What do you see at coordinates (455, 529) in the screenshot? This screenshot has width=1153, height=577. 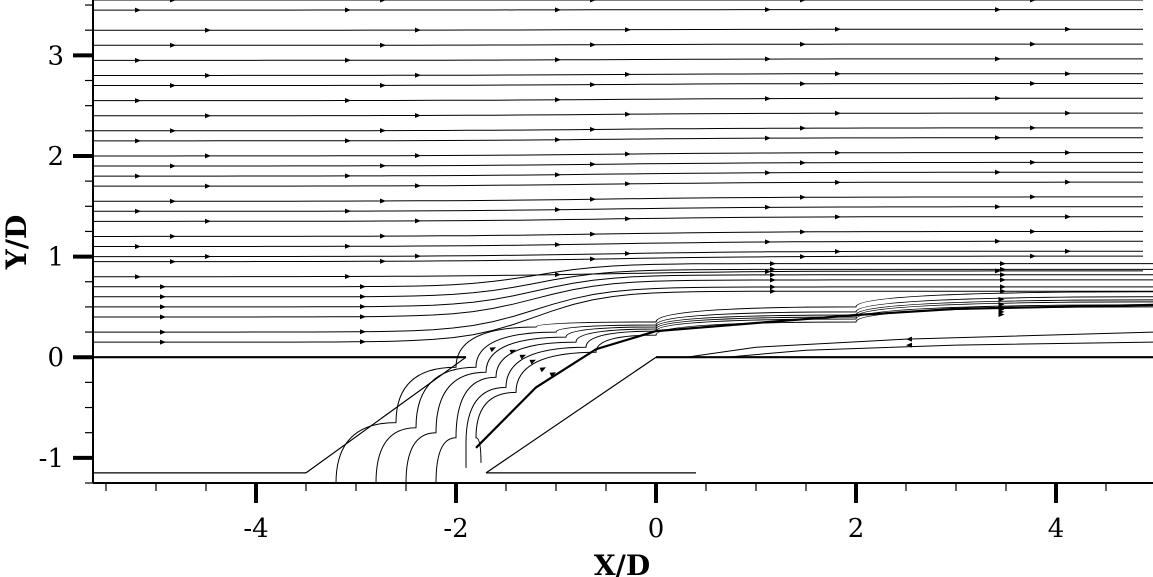 I see `x-tick-label: -2` at bounding box center [455, 529].